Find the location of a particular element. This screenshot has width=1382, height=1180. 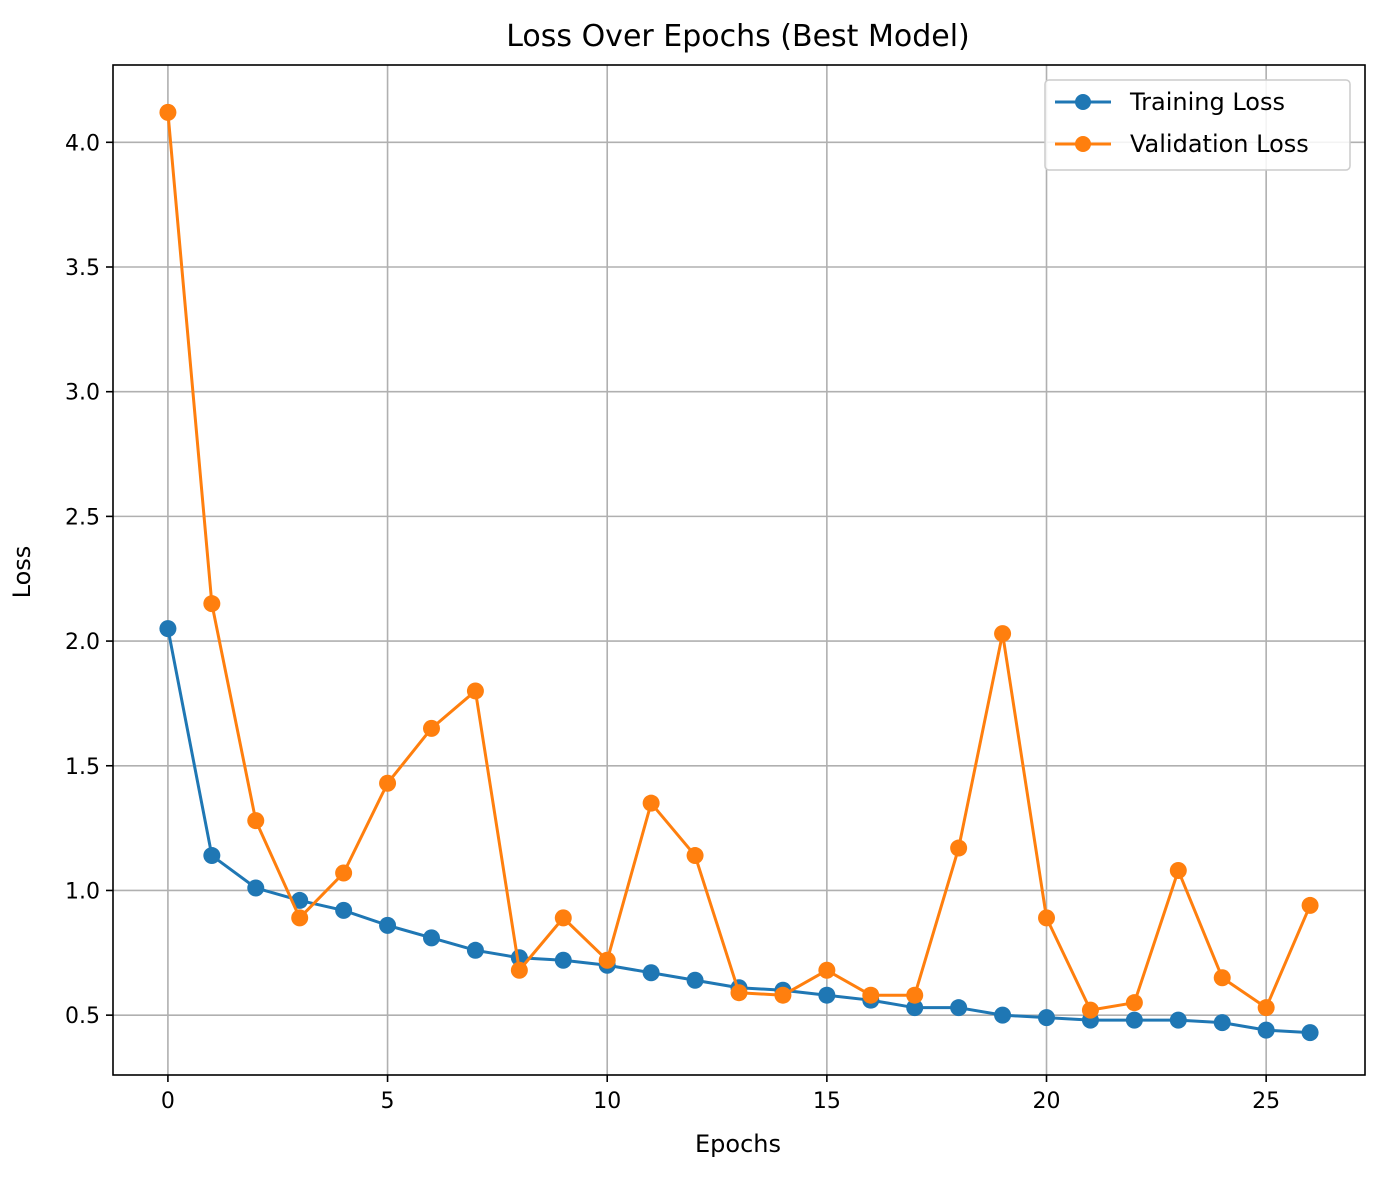

x-axis-label: Epochs is located at coordinates (738, 1144).